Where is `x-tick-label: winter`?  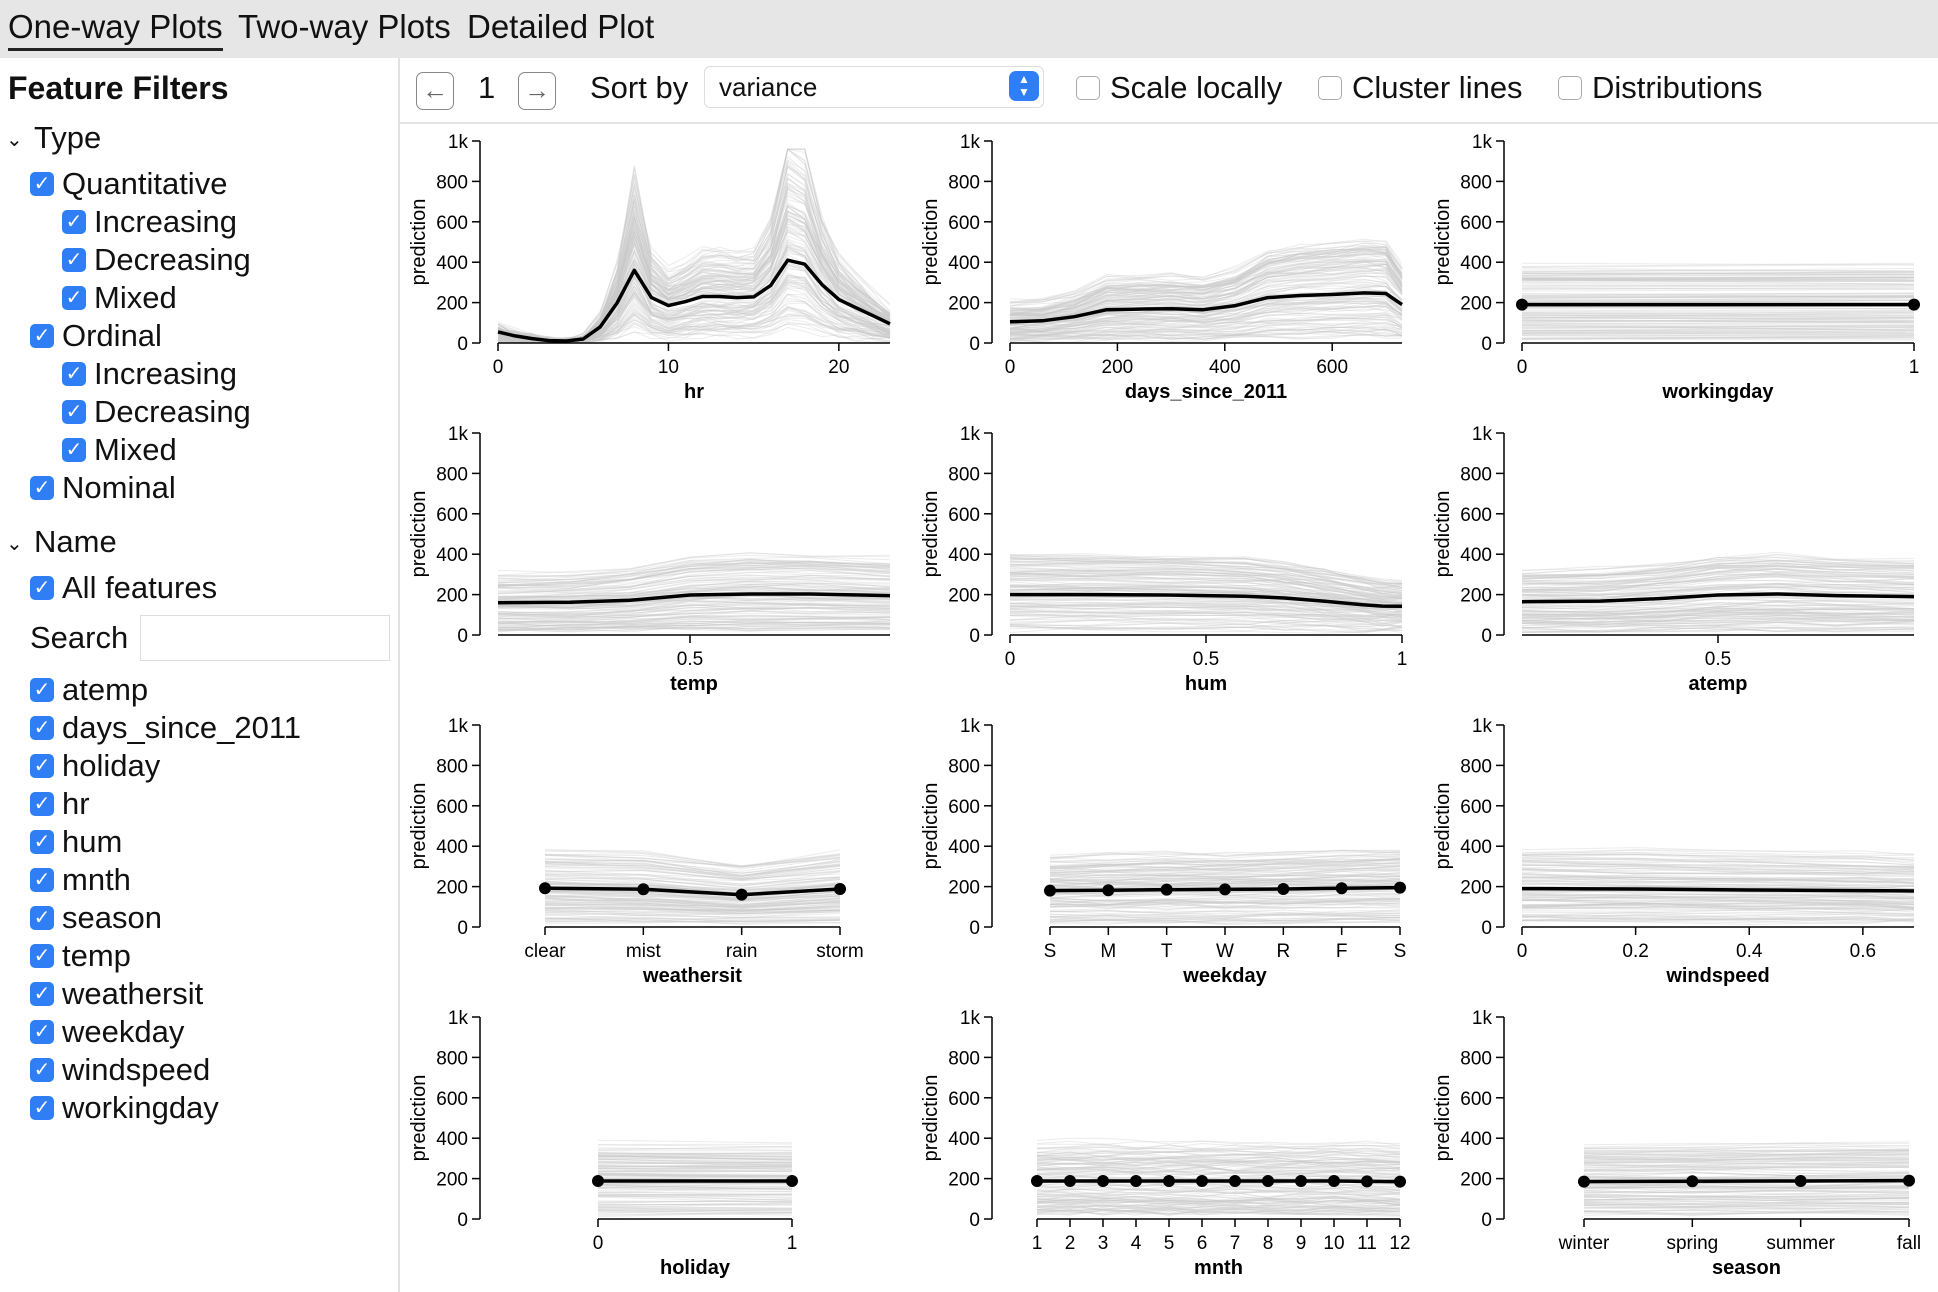
x-tick-label: winter is located at coordinates (1584, 1243).